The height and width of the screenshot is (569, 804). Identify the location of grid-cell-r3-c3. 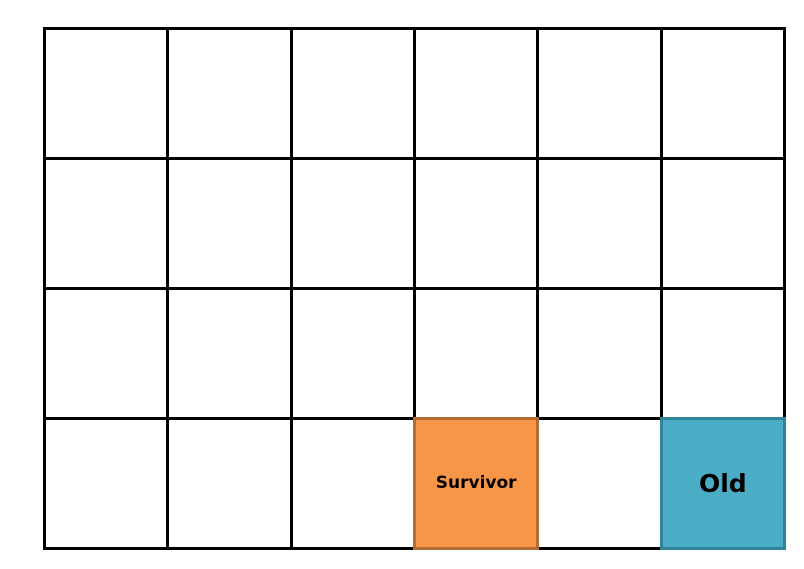
(351, 352).